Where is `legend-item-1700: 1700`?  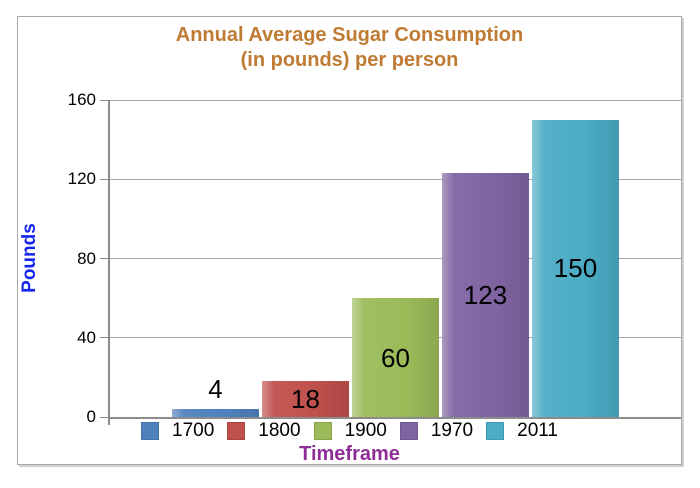
legend-item-1700: 1700 is located at coordinates (177, 431).